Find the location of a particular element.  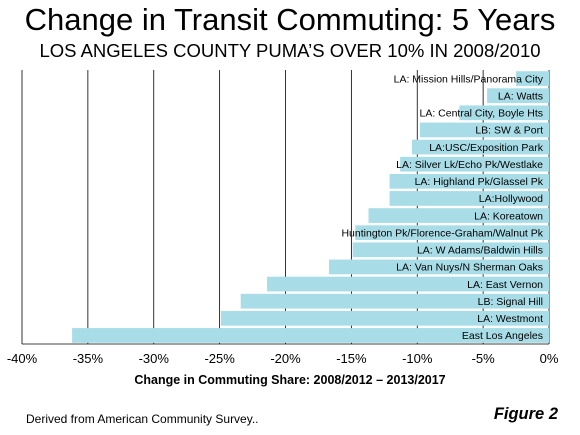

x-tick-label: 0% is located at coordinates (549, 358).